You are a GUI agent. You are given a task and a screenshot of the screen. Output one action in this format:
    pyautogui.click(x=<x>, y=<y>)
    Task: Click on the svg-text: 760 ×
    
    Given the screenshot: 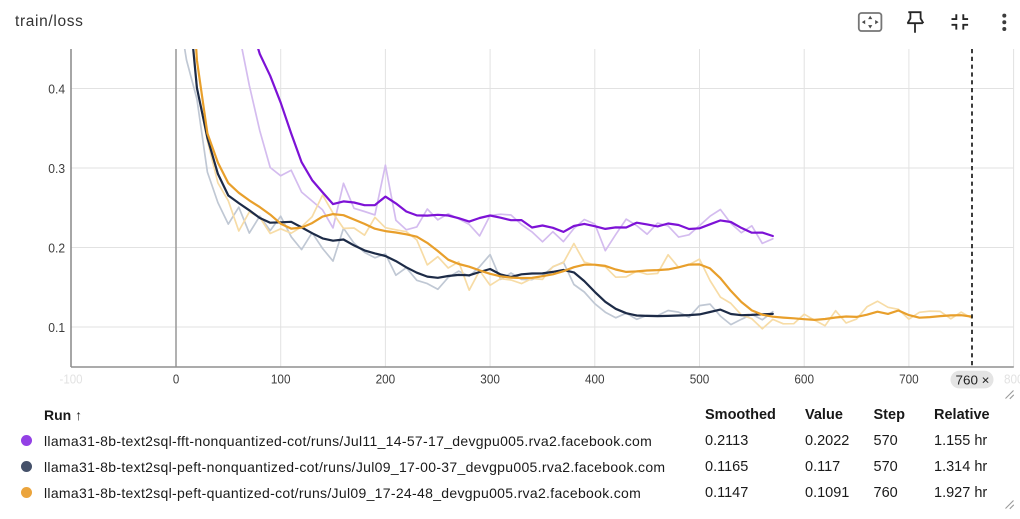 What is the action you would take?
    pyautogui.click(x=973, y=379)
    